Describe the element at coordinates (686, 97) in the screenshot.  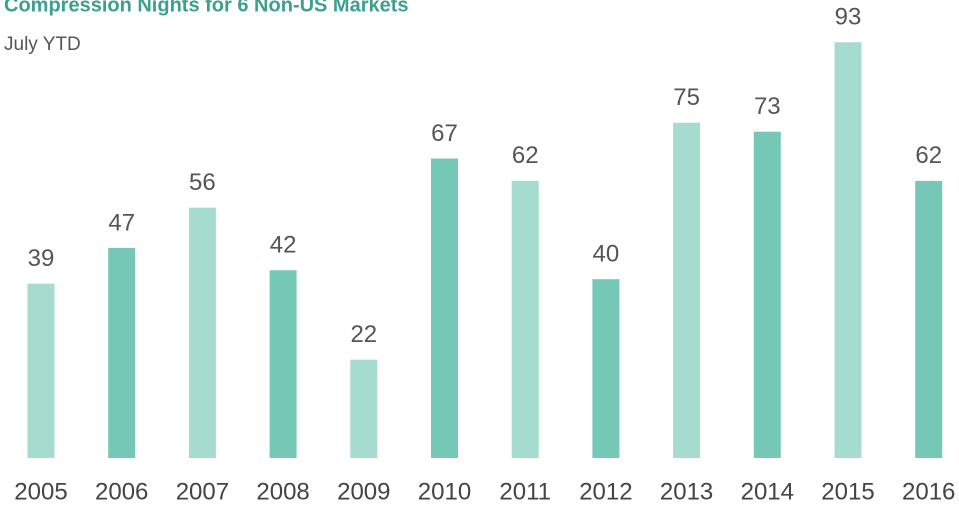
I see `value-label: 75` at that location.